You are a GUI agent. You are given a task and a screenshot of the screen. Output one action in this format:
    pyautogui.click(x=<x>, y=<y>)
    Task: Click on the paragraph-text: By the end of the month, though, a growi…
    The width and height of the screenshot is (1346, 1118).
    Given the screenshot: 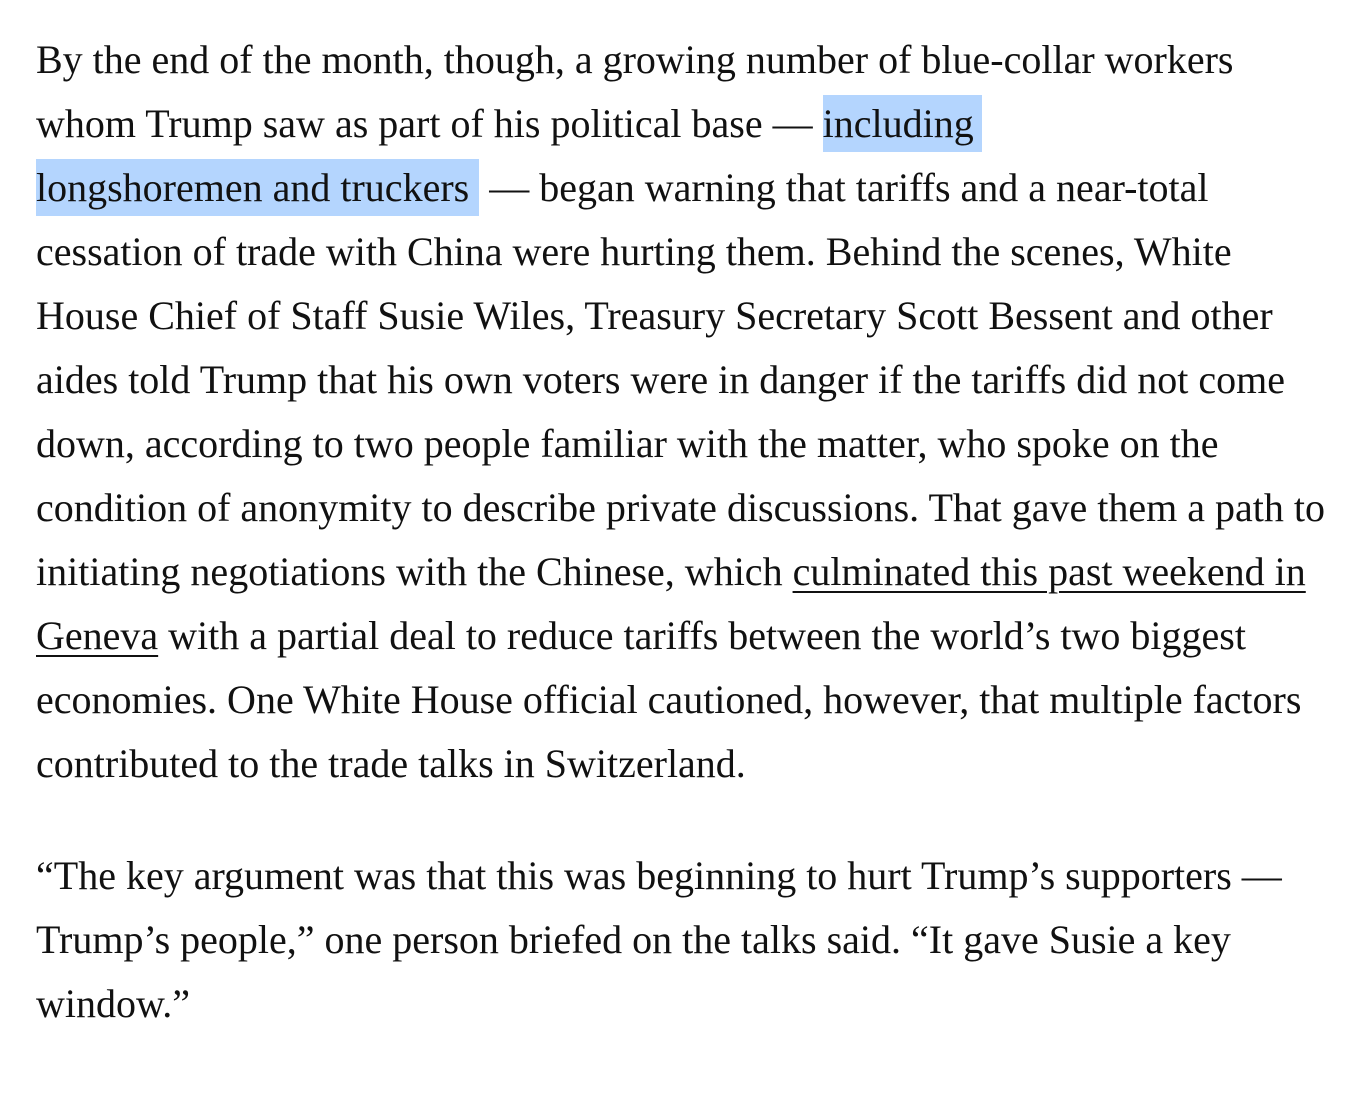 What is the action you would take?
    pyautogui.click(x=635, y=91)
    